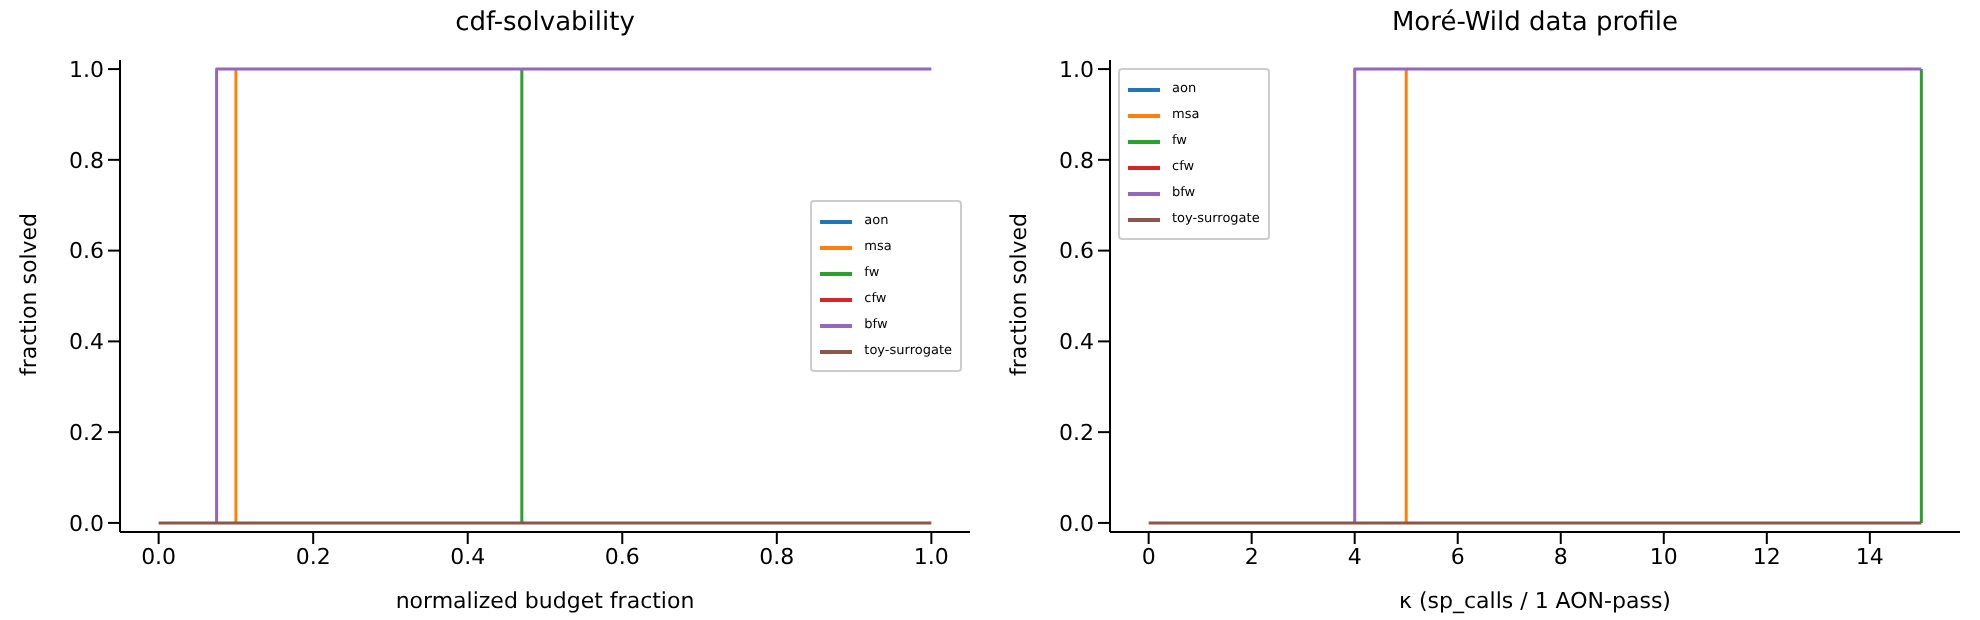  What do you see at coordinates (1148, 556) in the screenshot?
I see `x-tick-label: 0` at bounding box center [1148, 556].